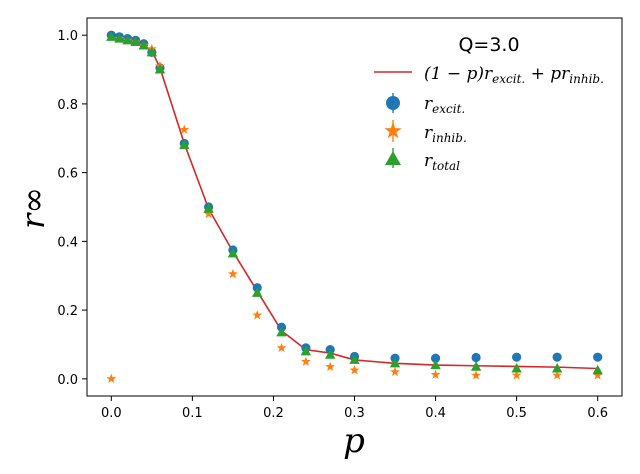 This screenshot has width=640, height=474. Describe the element at coordinates (72, 208) in the screenshot. I see `y-axis: 0.0 0.2 0.4 0.6 0.8 1.0` at that location.